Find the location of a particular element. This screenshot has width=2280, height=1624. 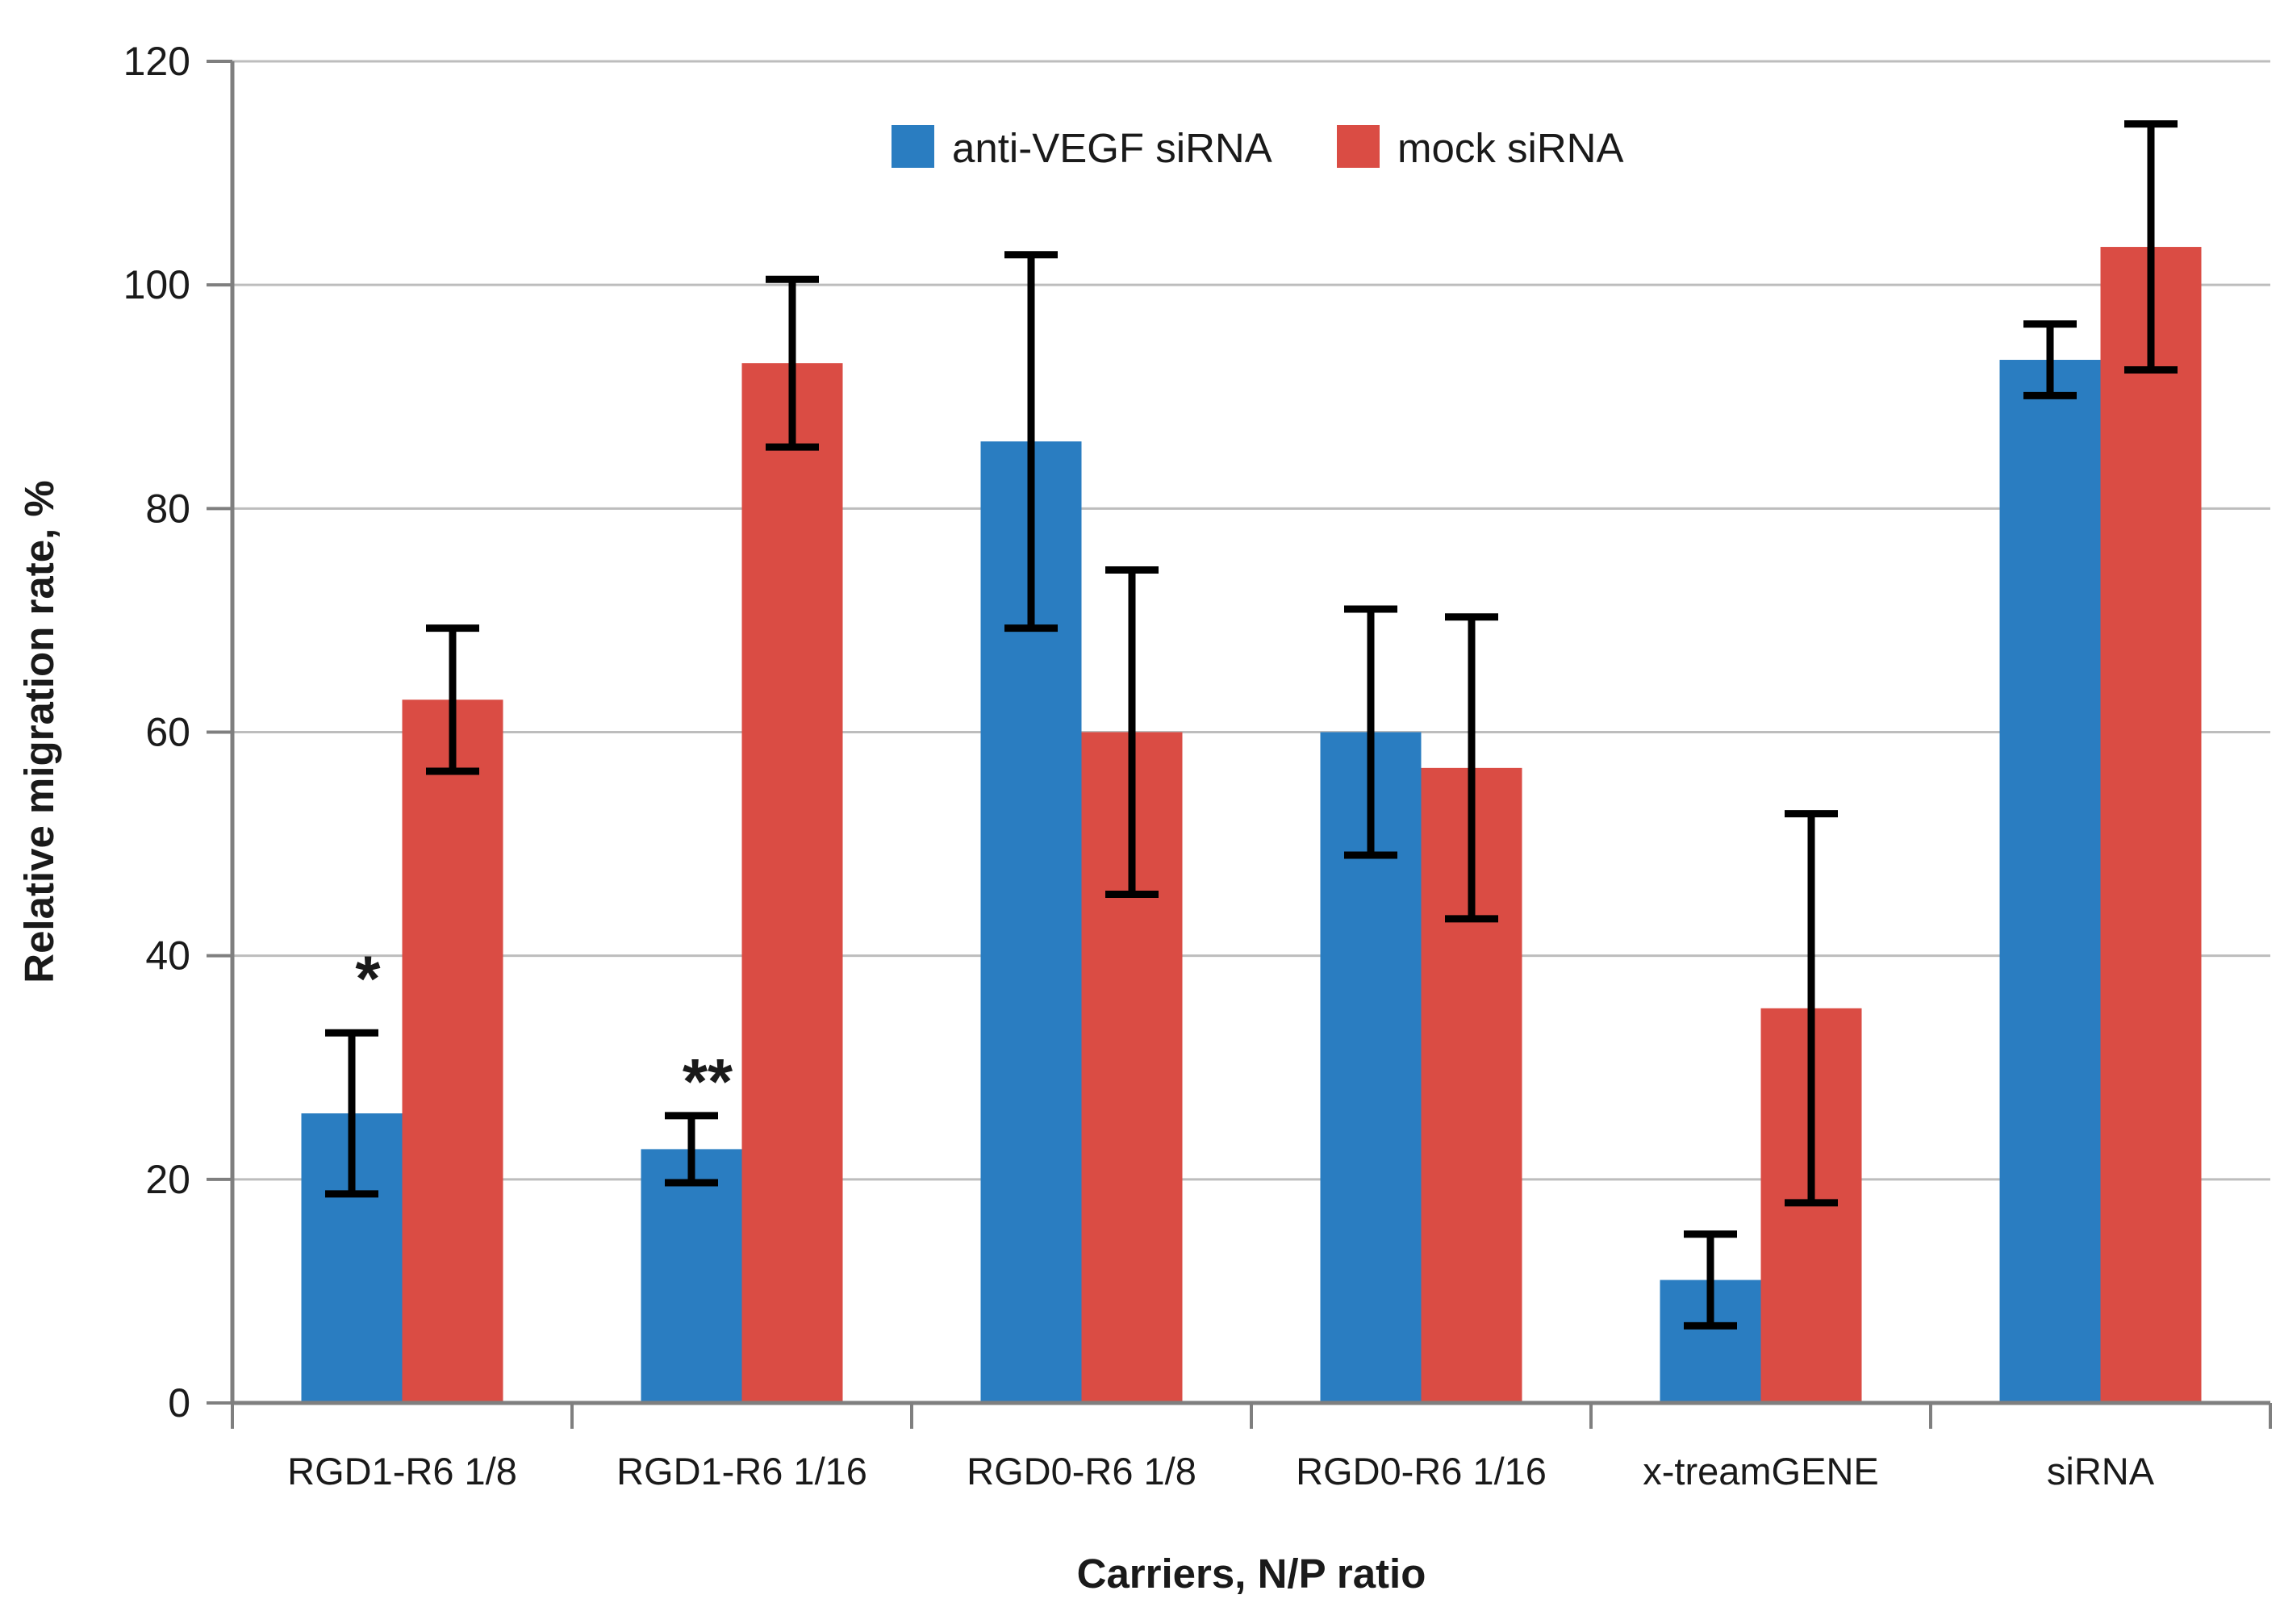

x-category-label: RGD1-R6 1/16 is located at coordinates (741, 1471).